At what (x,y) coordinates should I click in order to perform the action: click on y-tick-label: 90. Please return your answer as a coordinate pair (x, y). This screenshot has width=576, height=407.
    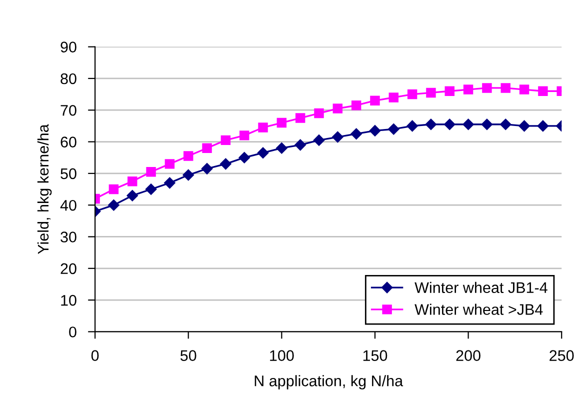
    Looking at the image, I should click on (68, 47).